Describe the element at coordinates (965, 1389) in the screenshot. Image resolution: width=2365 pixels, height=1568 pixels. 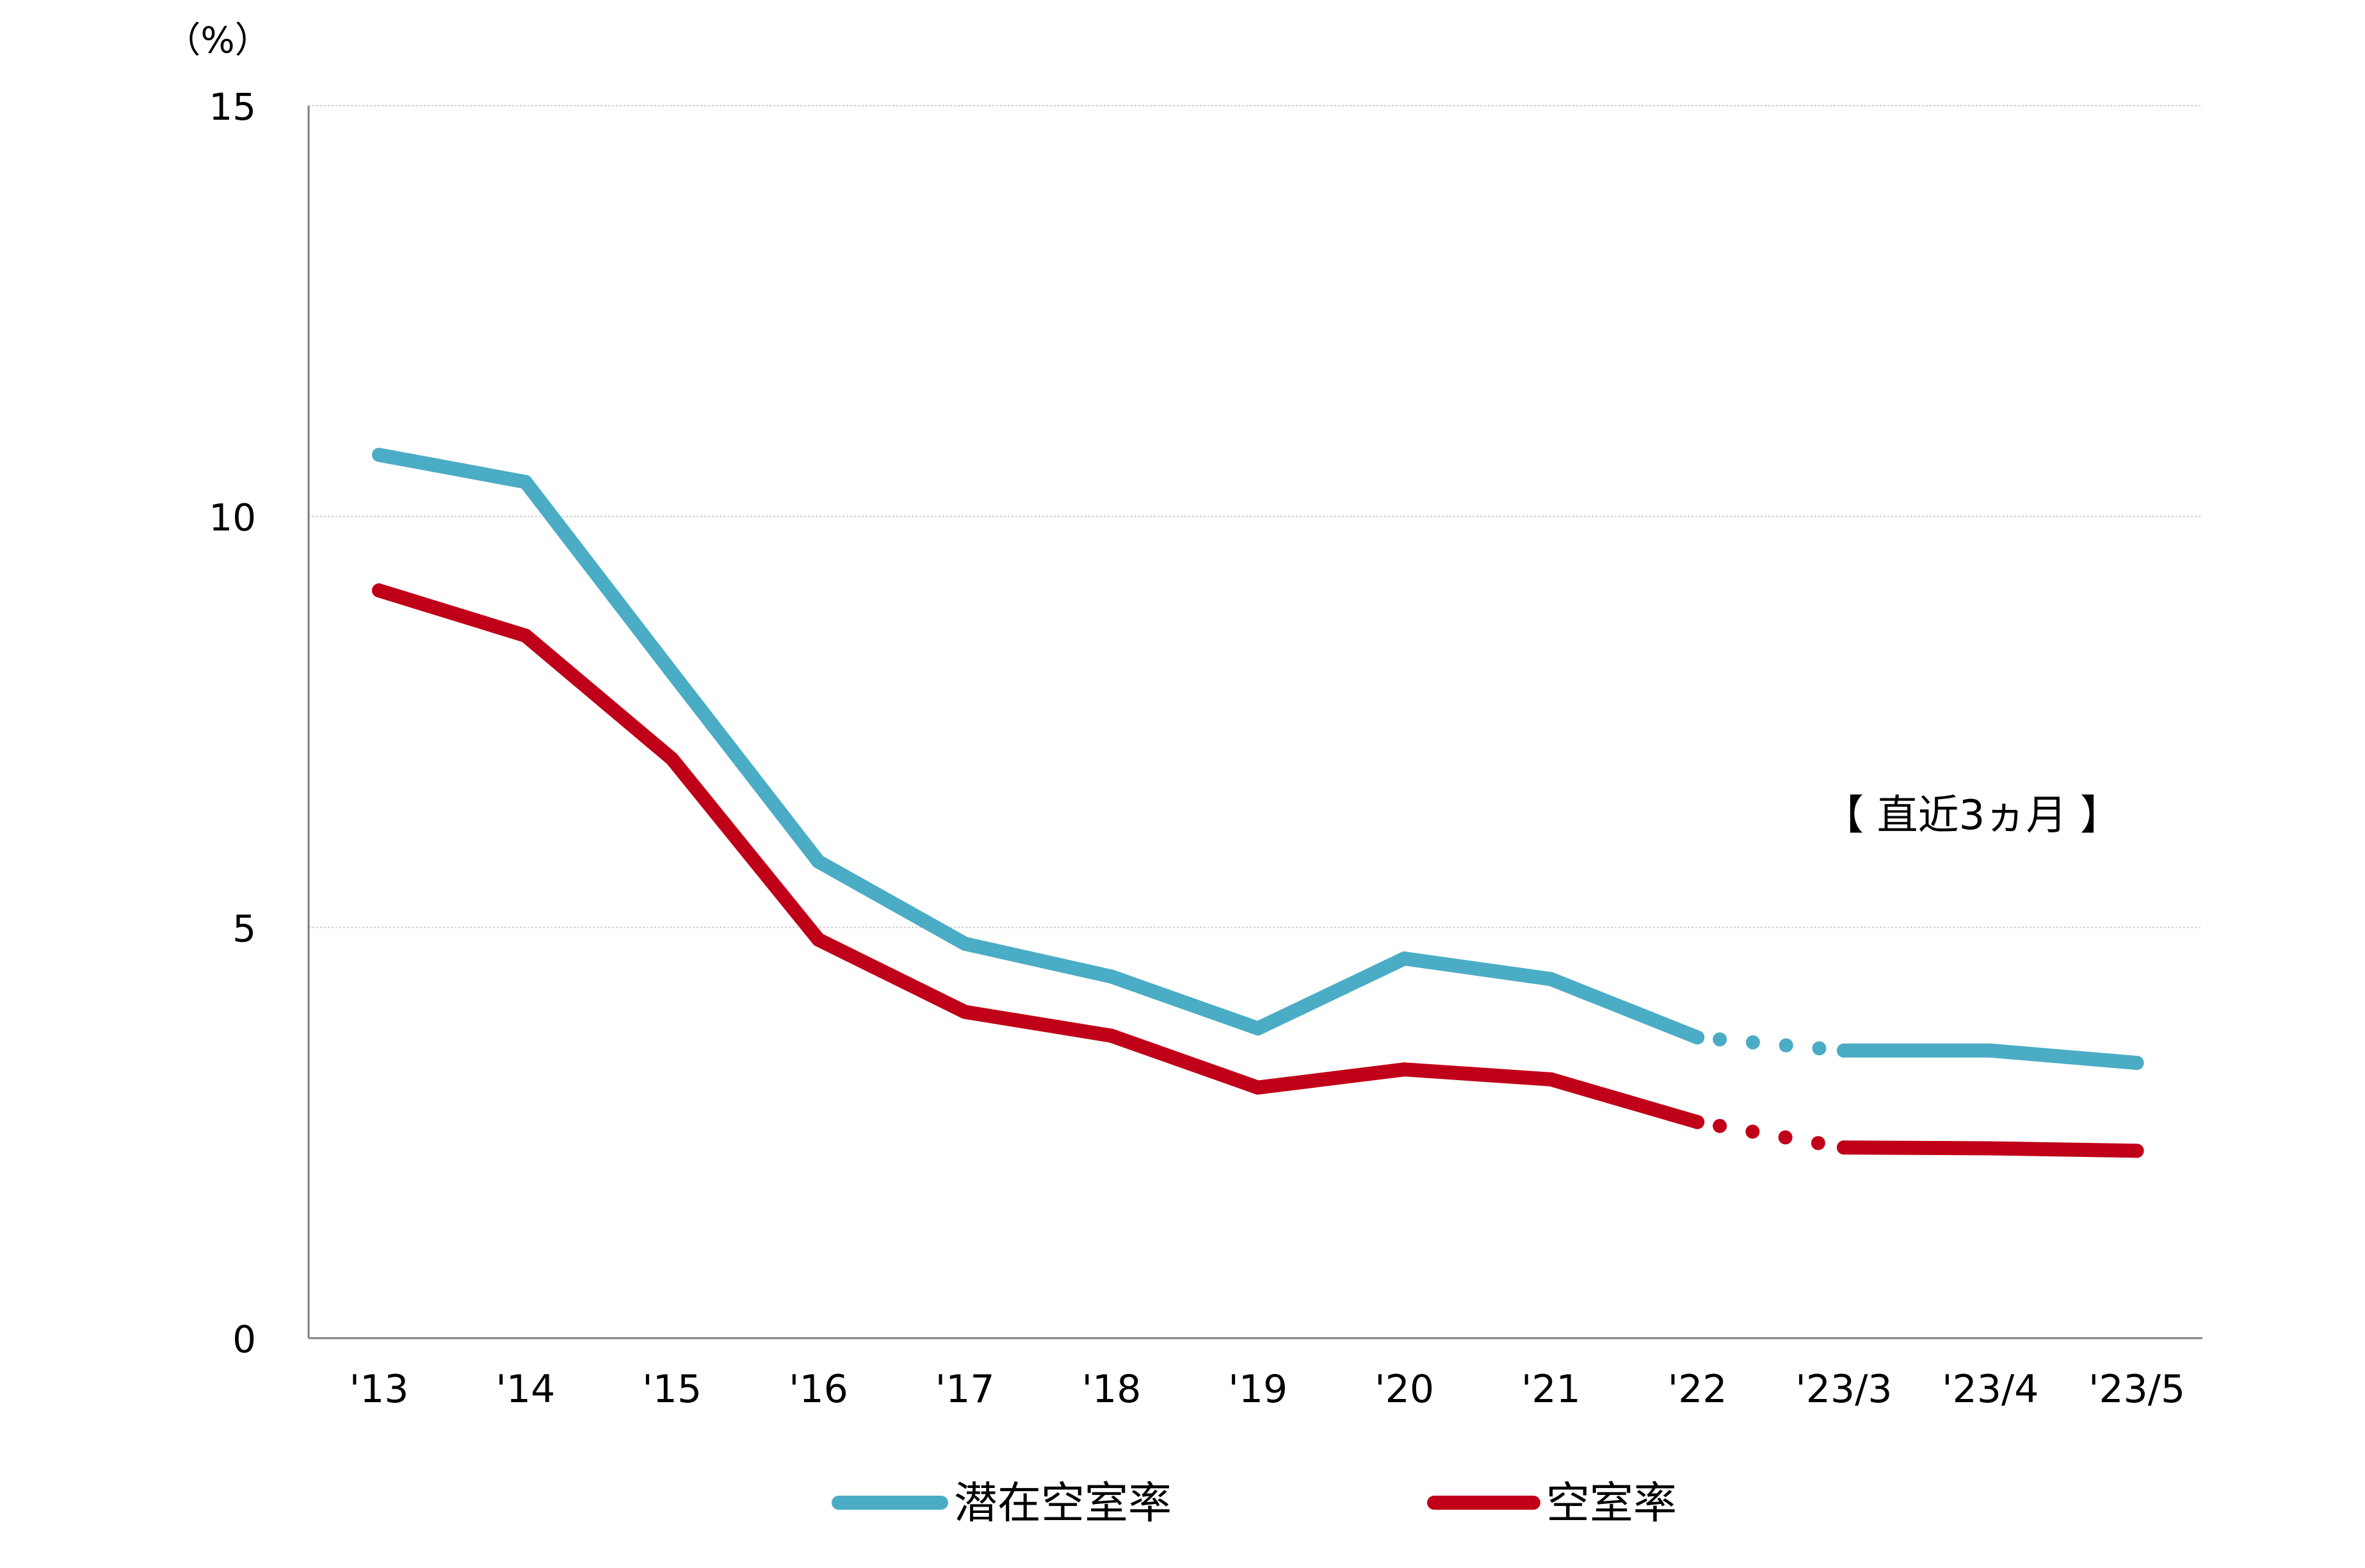
I see `x-tick-label: '17` at that location.